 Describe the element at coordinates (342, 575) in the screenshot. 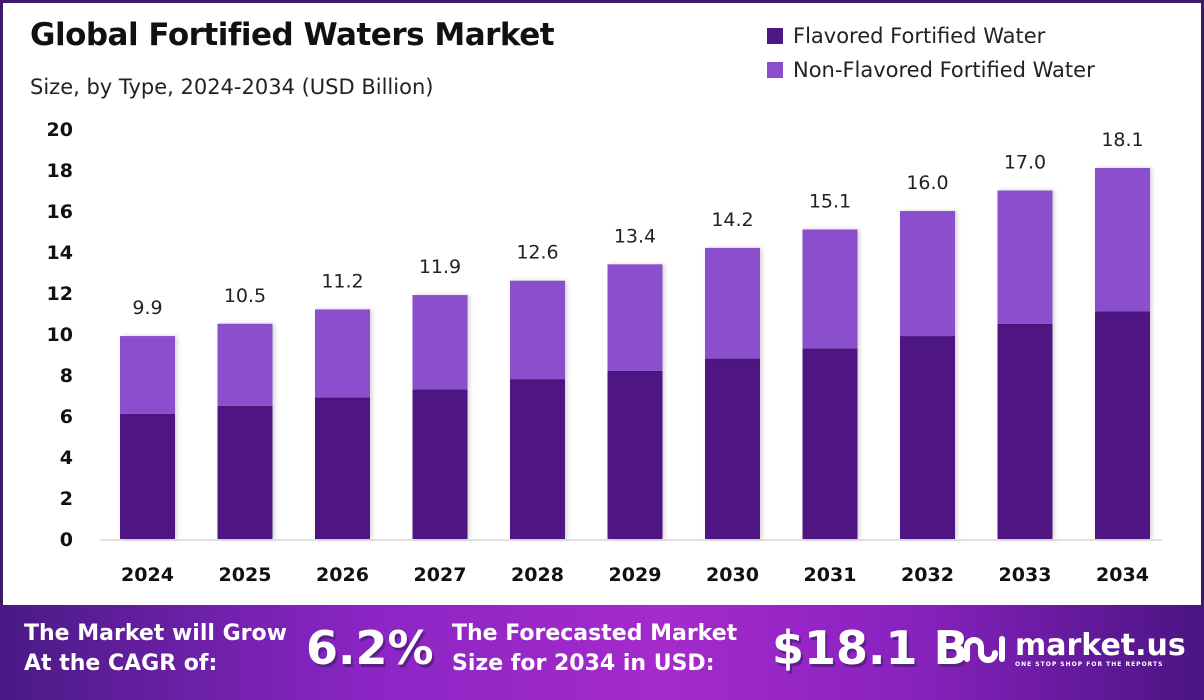

I see `x-tick-label: 2026` at that location.